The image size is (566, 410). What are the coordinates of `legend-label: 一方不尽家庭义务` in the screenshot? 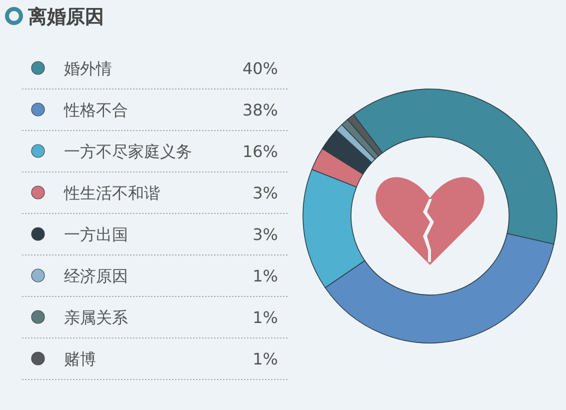 It's located at (128, 151).